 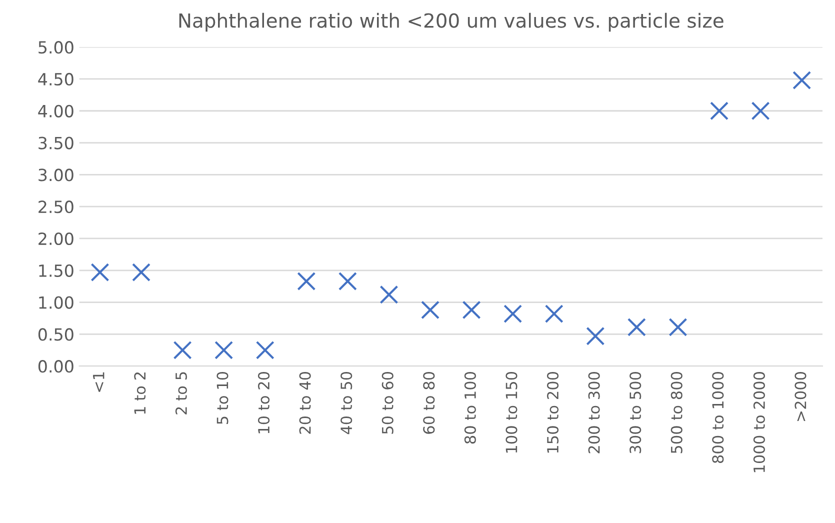 What do you see at coordinates (264, 403) in the screenshot?
I see `x-tick-label: 10 to 20` at bounding box center [264, 403].